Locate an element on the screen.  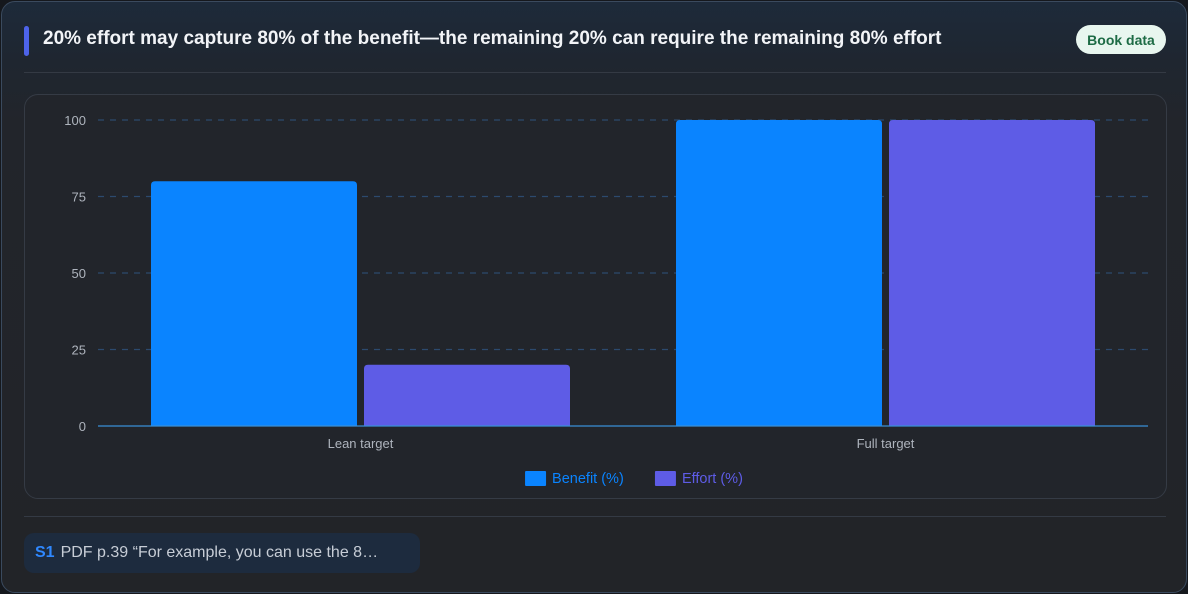
header-divider is located at coordinates (595, 72).